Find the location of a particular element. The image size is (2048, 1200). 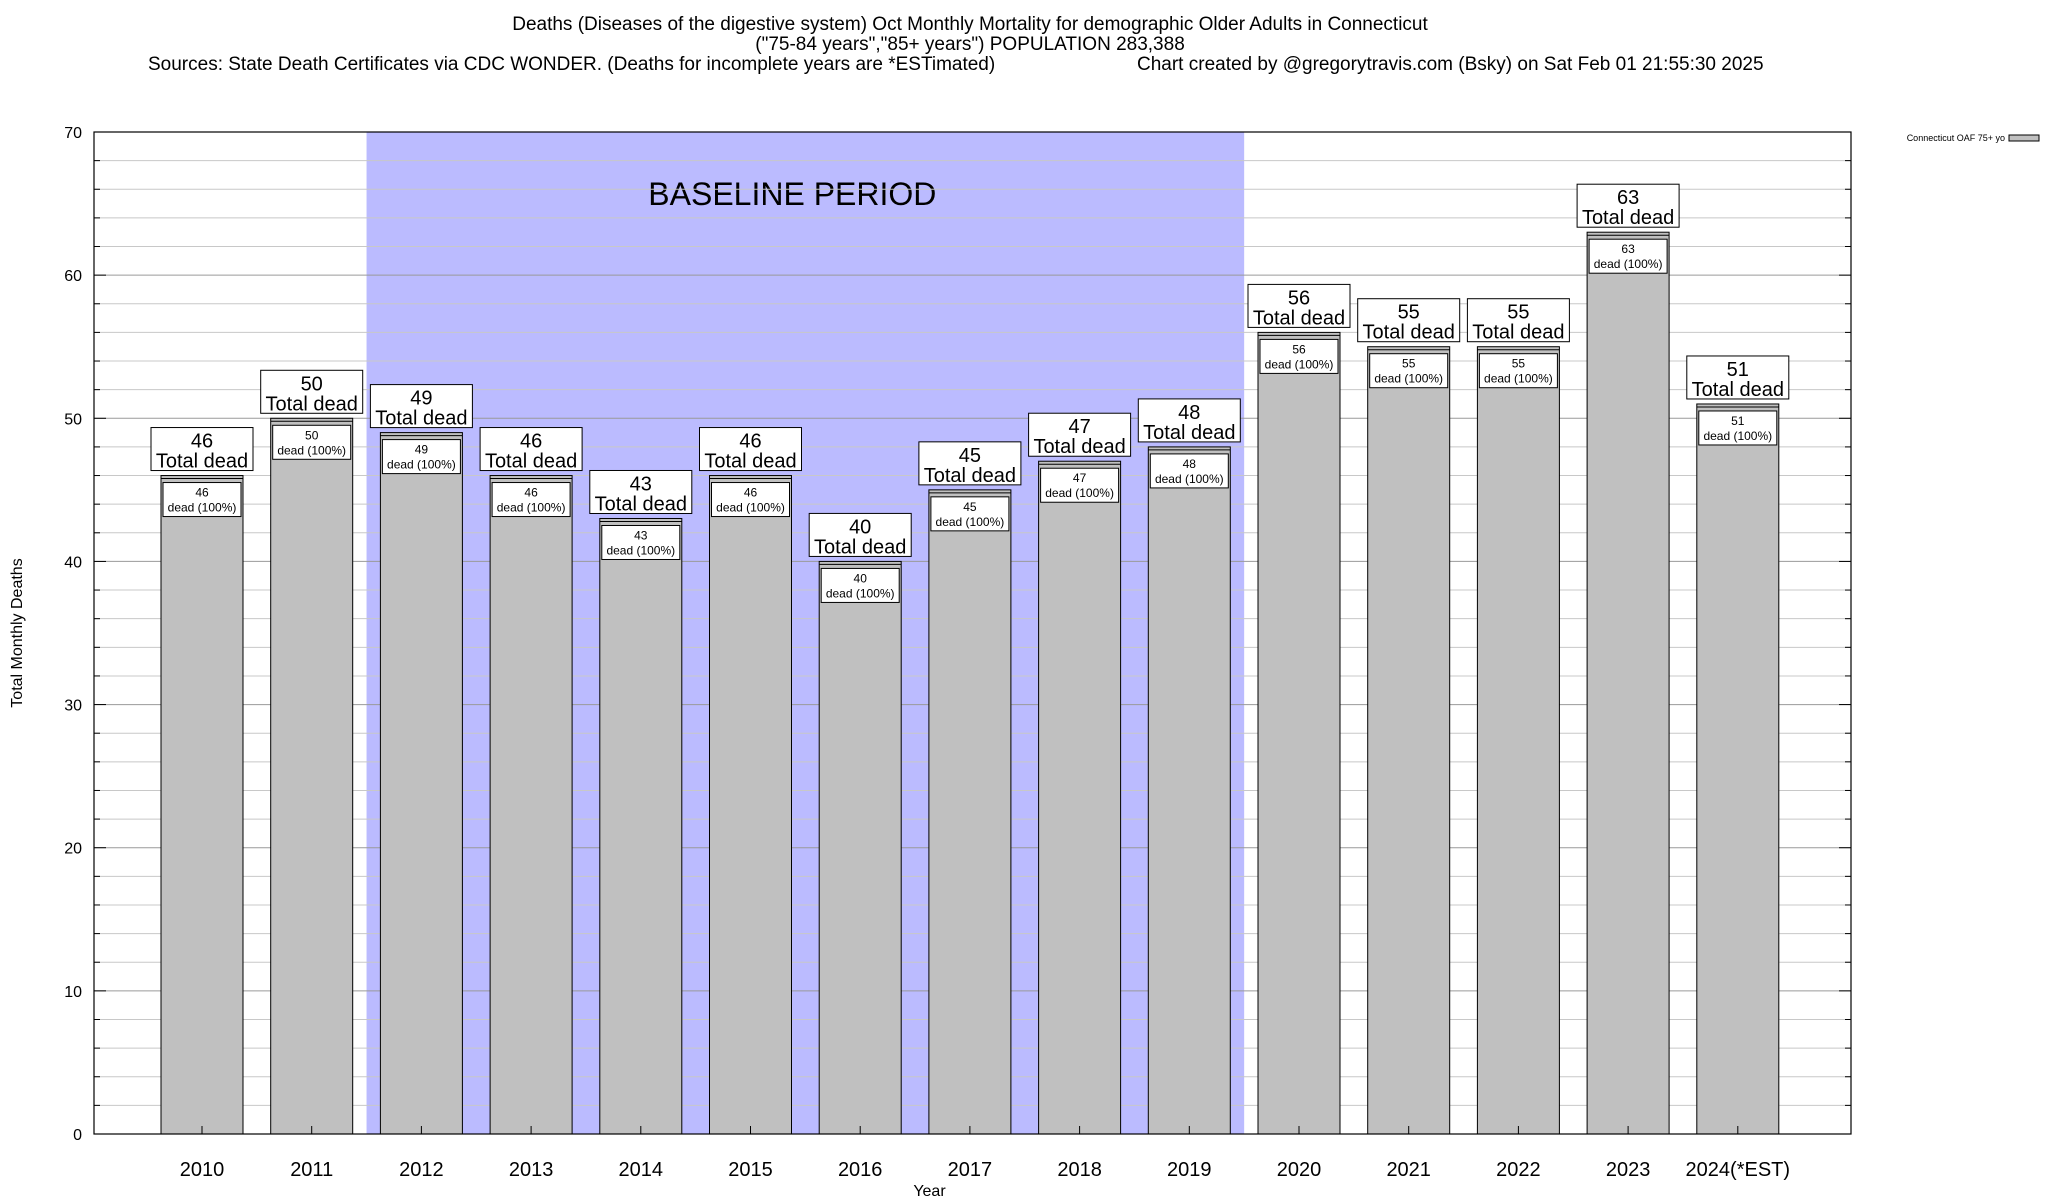

total-label-value: 55 is located at coordinates (1518, 313).